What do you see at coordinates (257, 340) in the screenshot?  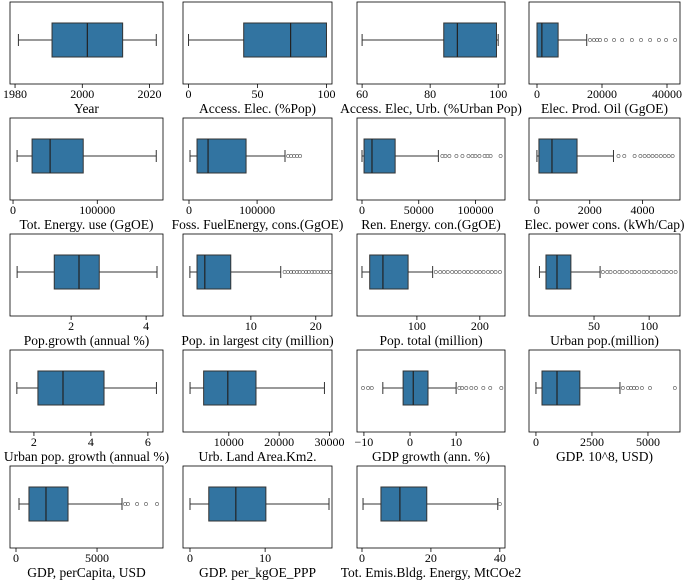 I see `x-axis-label: Pop. in largest city (million)` at bounding box center [257, 340].